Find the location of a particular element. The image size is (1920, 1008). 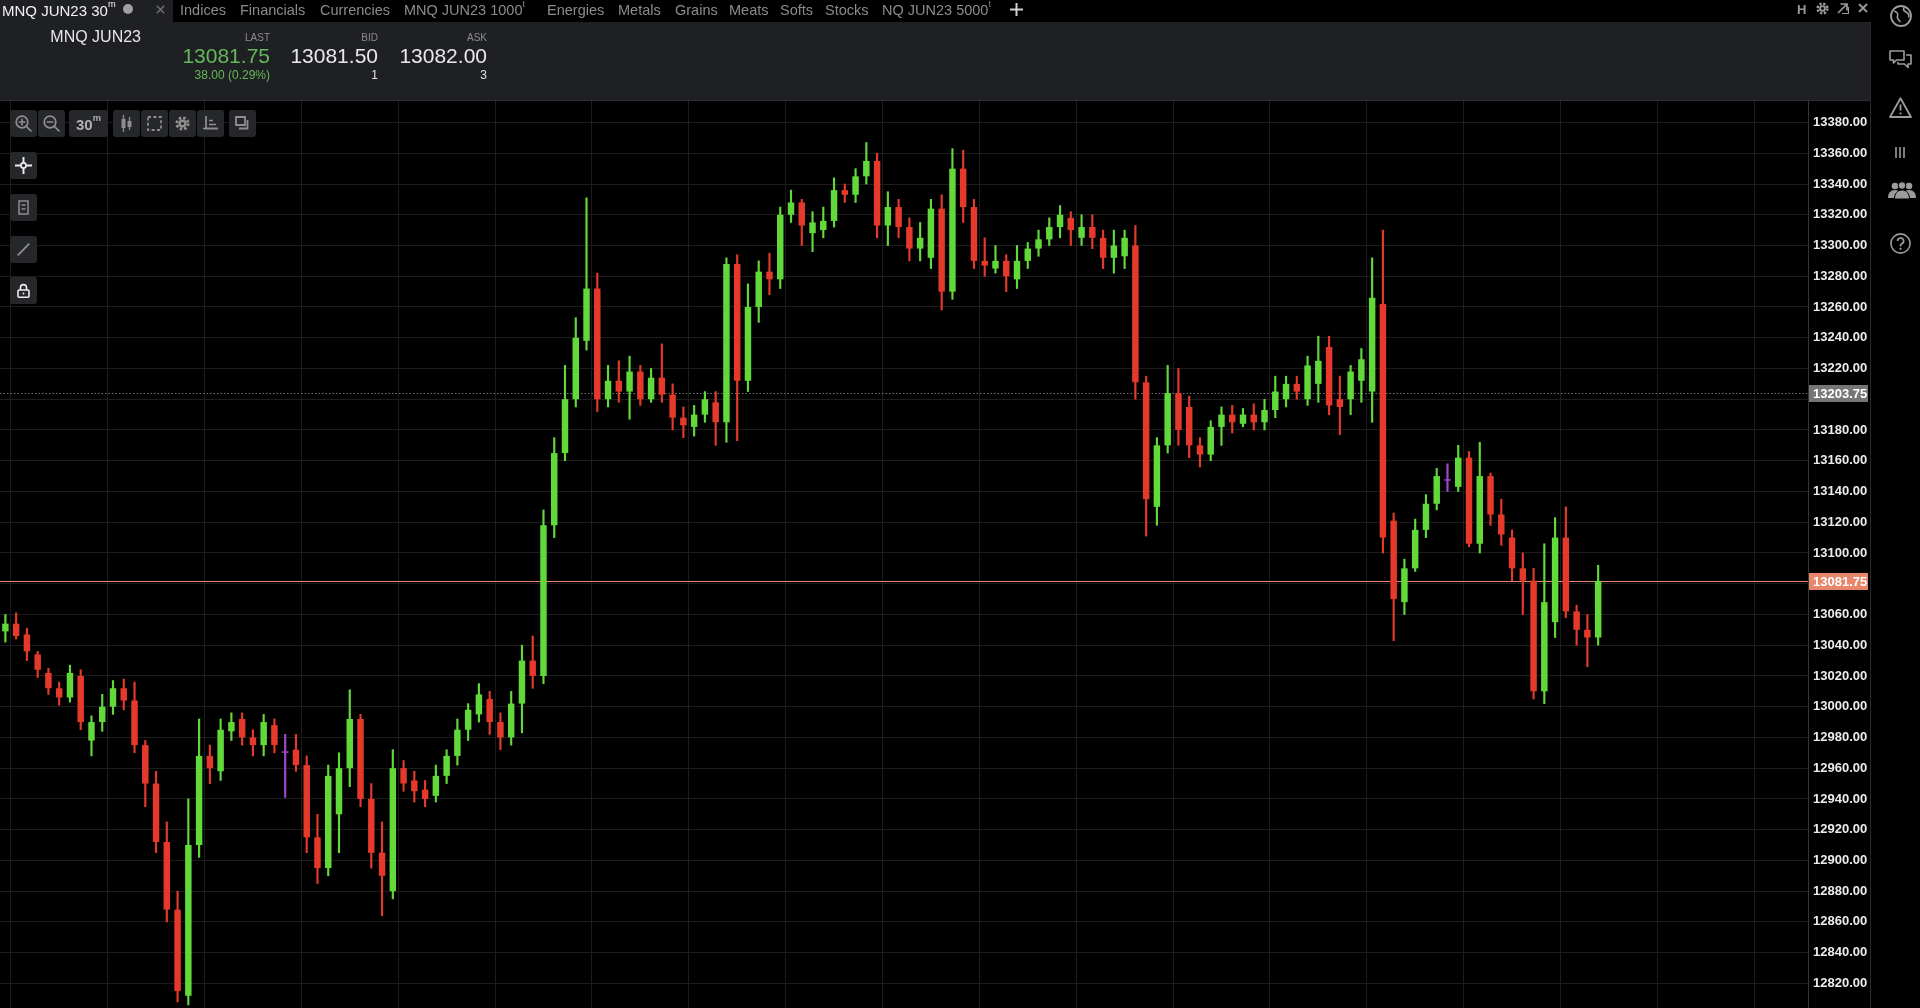

chart-title: MNQ JUN23 is located at coordinates (95, 36).